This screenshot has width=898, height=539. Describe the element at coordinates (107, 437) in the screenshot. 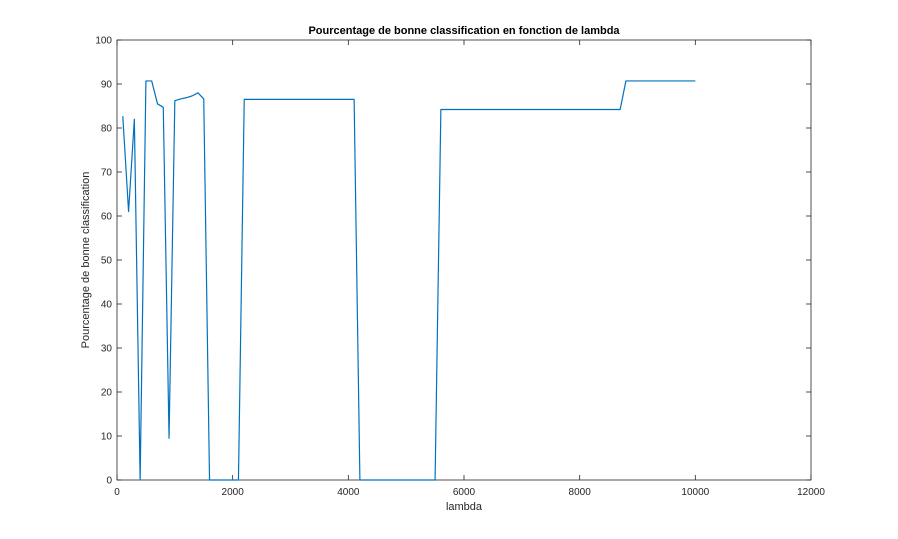

I see `y-tick-label: 10` at that location.